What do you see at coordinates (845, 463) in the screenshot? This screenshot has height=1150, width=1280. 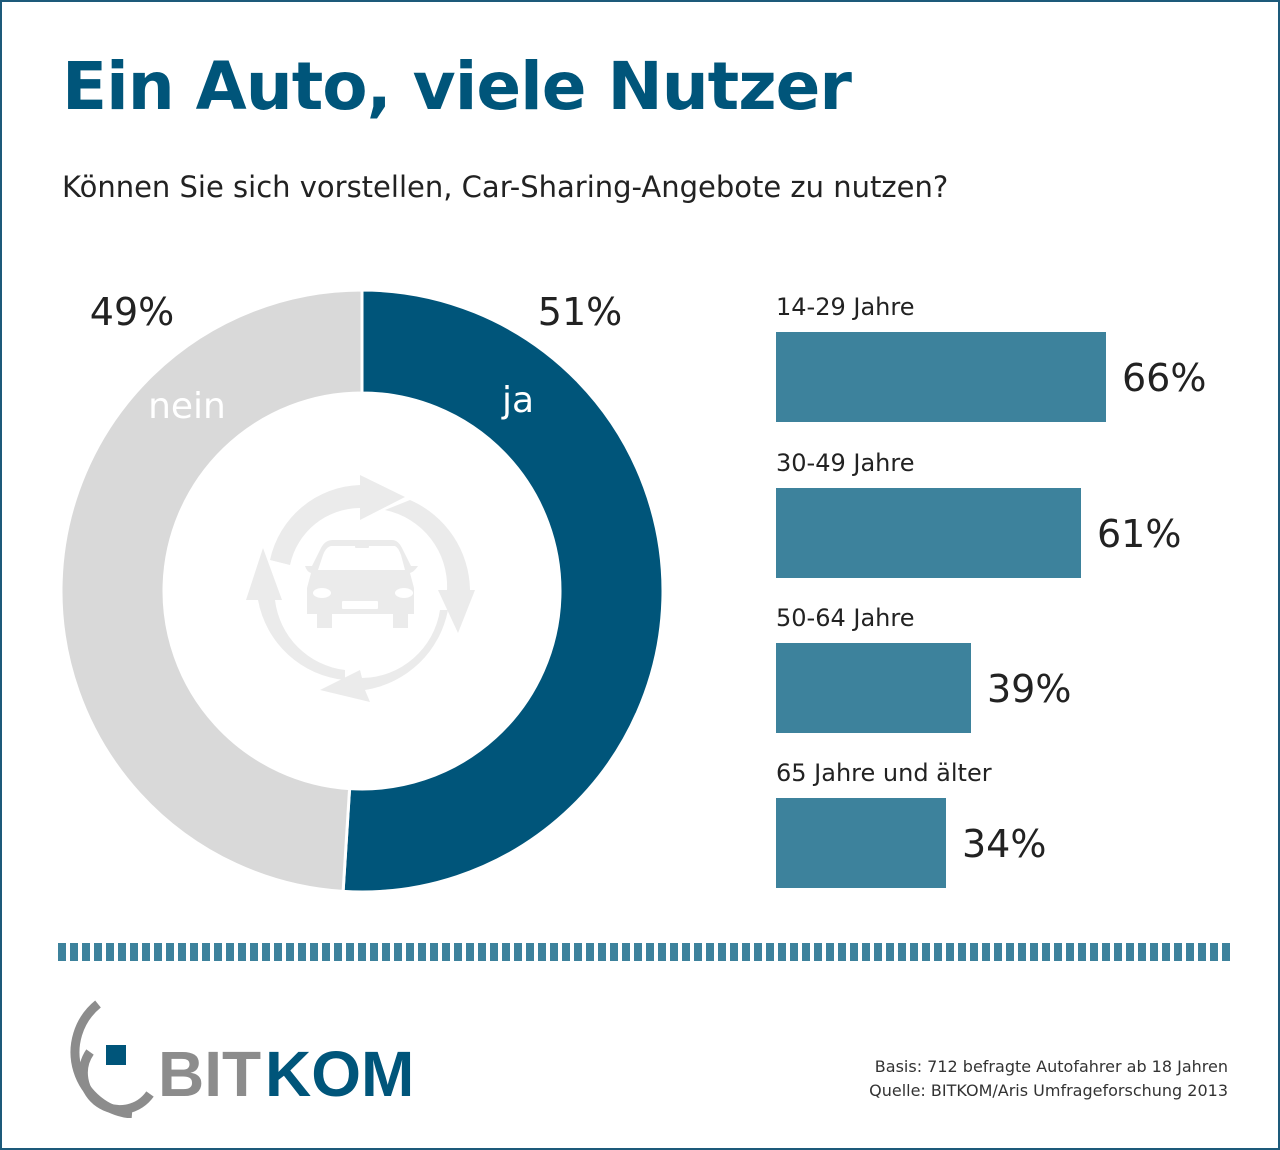 I see `bar-category-label: 30-49 Jahre` at bounding box center [845, 463].